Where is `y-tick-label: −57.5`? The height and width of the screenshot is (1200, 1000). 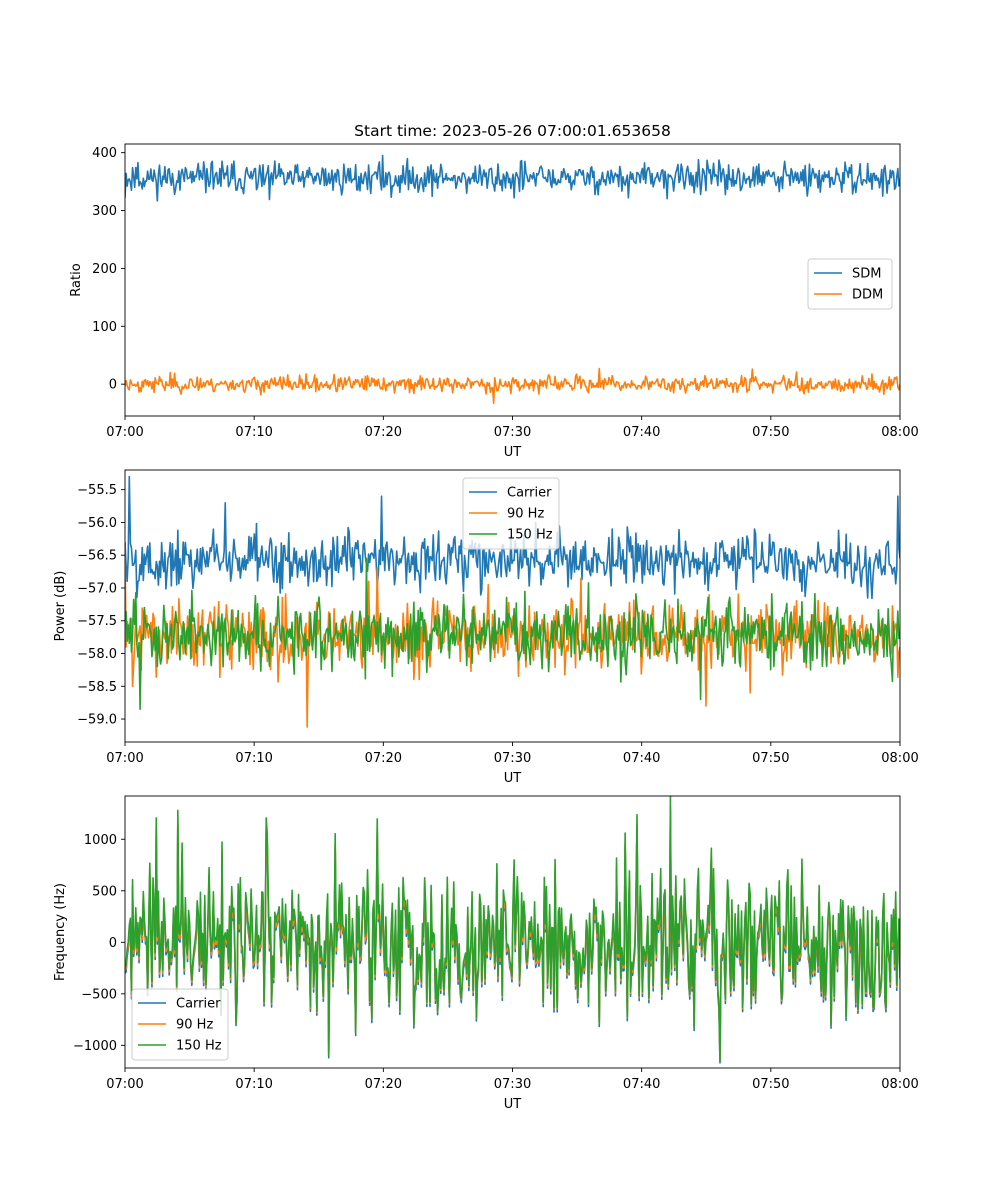 y-tick-label: −57.5 is located at coordinates (97, 621).